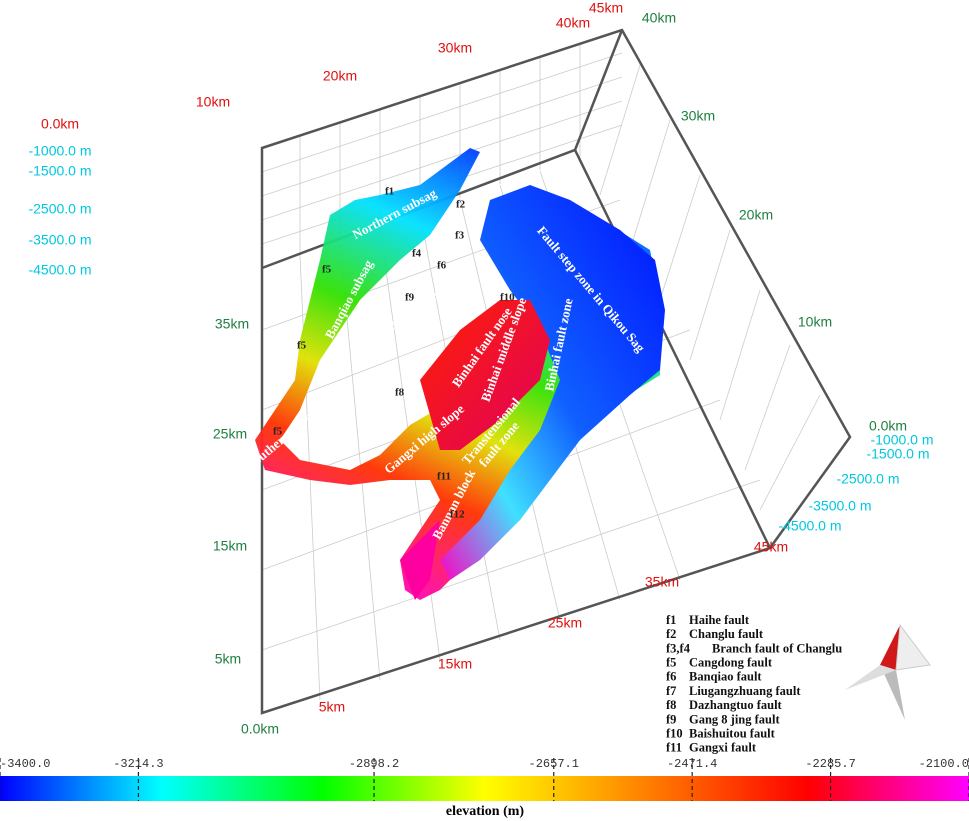  What do you see at coordinates (671, 677) in the screenshot?
I see `legend-code: f6` at bounding box center [671, 677].